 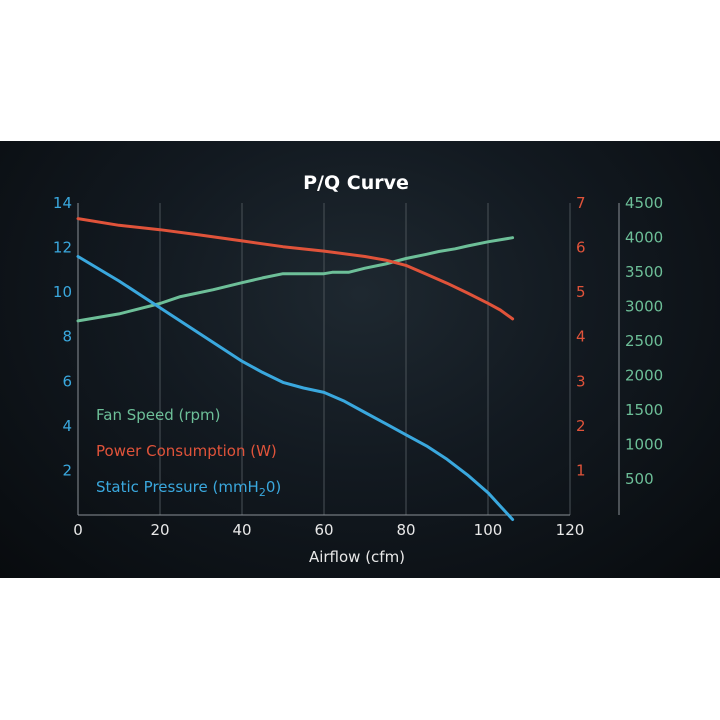 What do you see at coordinates (62, 248) in the screenshot?
I see `pressure-tick-label: 12` at bounding box center [62, 248].